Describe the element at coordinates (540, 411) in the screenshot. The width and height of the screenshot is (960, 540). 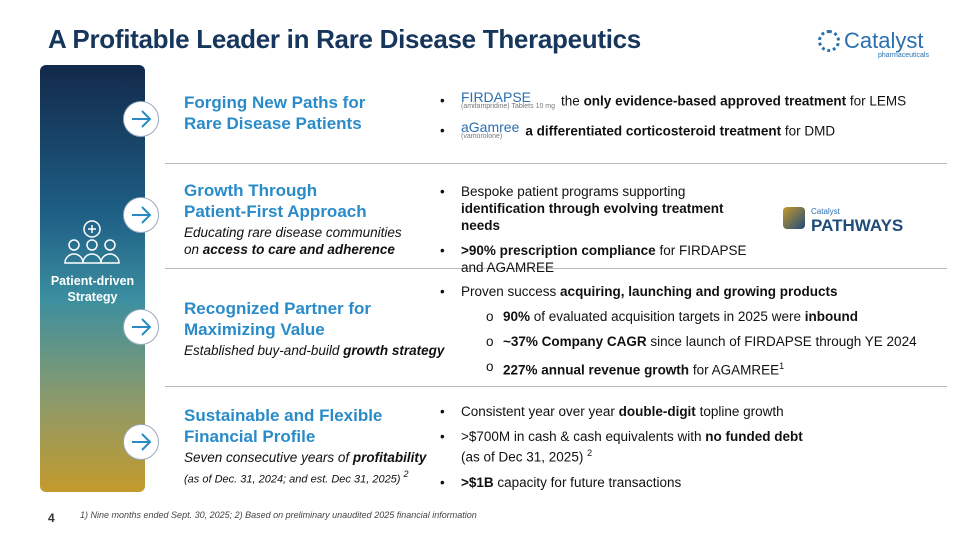
I see `text-run: Consistent year over year` at that location.